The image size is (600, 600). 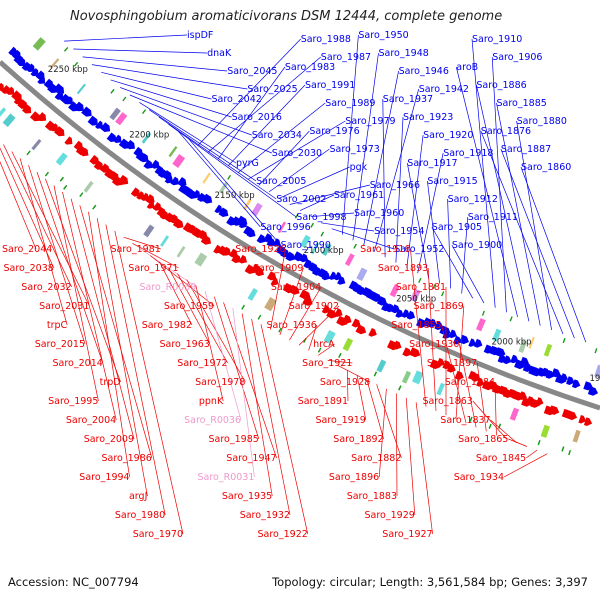 I want to click on gene-label: Saro_1959, so click(x=189, y=306).